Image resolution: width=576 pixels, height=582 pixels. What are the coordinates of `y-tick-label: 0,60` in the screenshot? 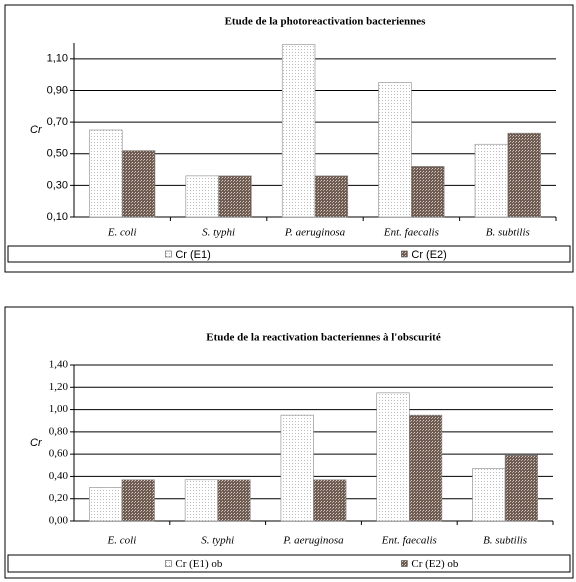 It's located at (59, 454).